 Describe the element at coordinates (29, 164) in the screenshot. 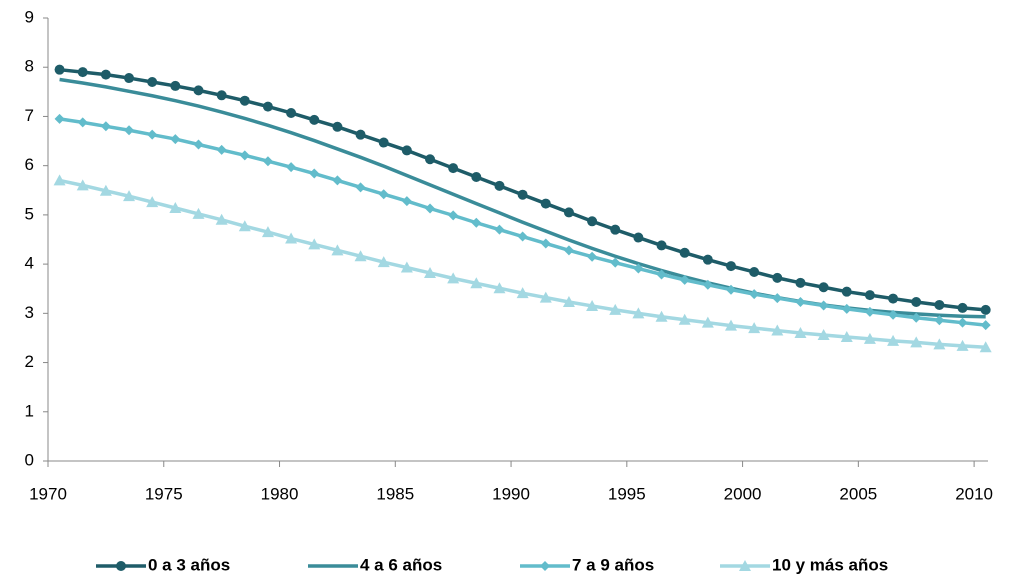

I see `y-tick-label: 6` at that location.